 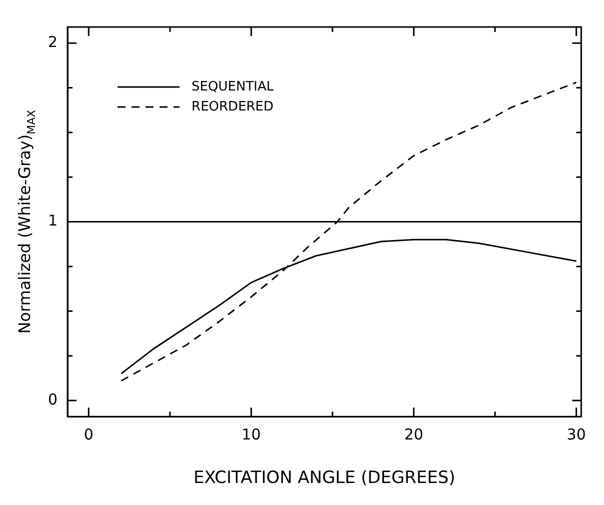 I want to click on x-tick-label: 0, so click(x=89, y=434).